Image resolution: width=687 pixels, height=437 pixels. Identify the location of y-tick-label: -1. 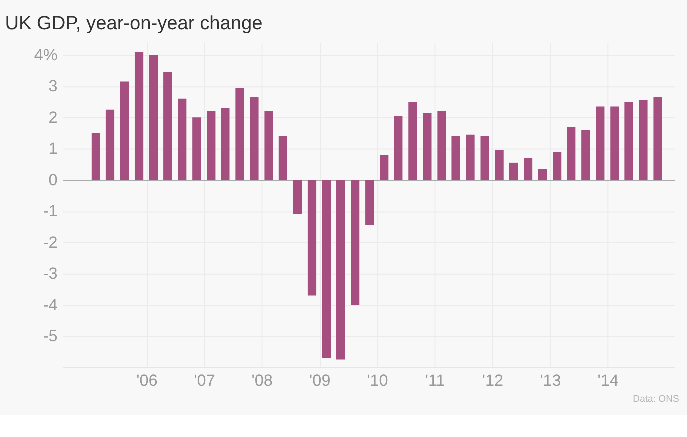
(50, 211).